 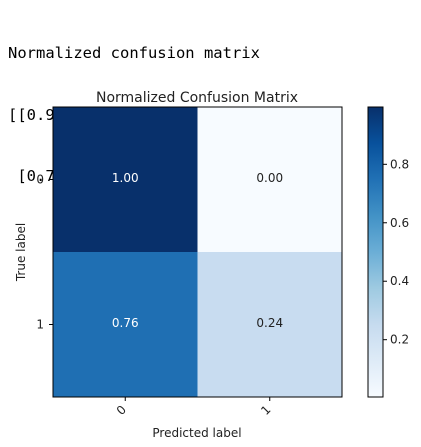 I want to click on colorbar, so click(x=375, y=252).